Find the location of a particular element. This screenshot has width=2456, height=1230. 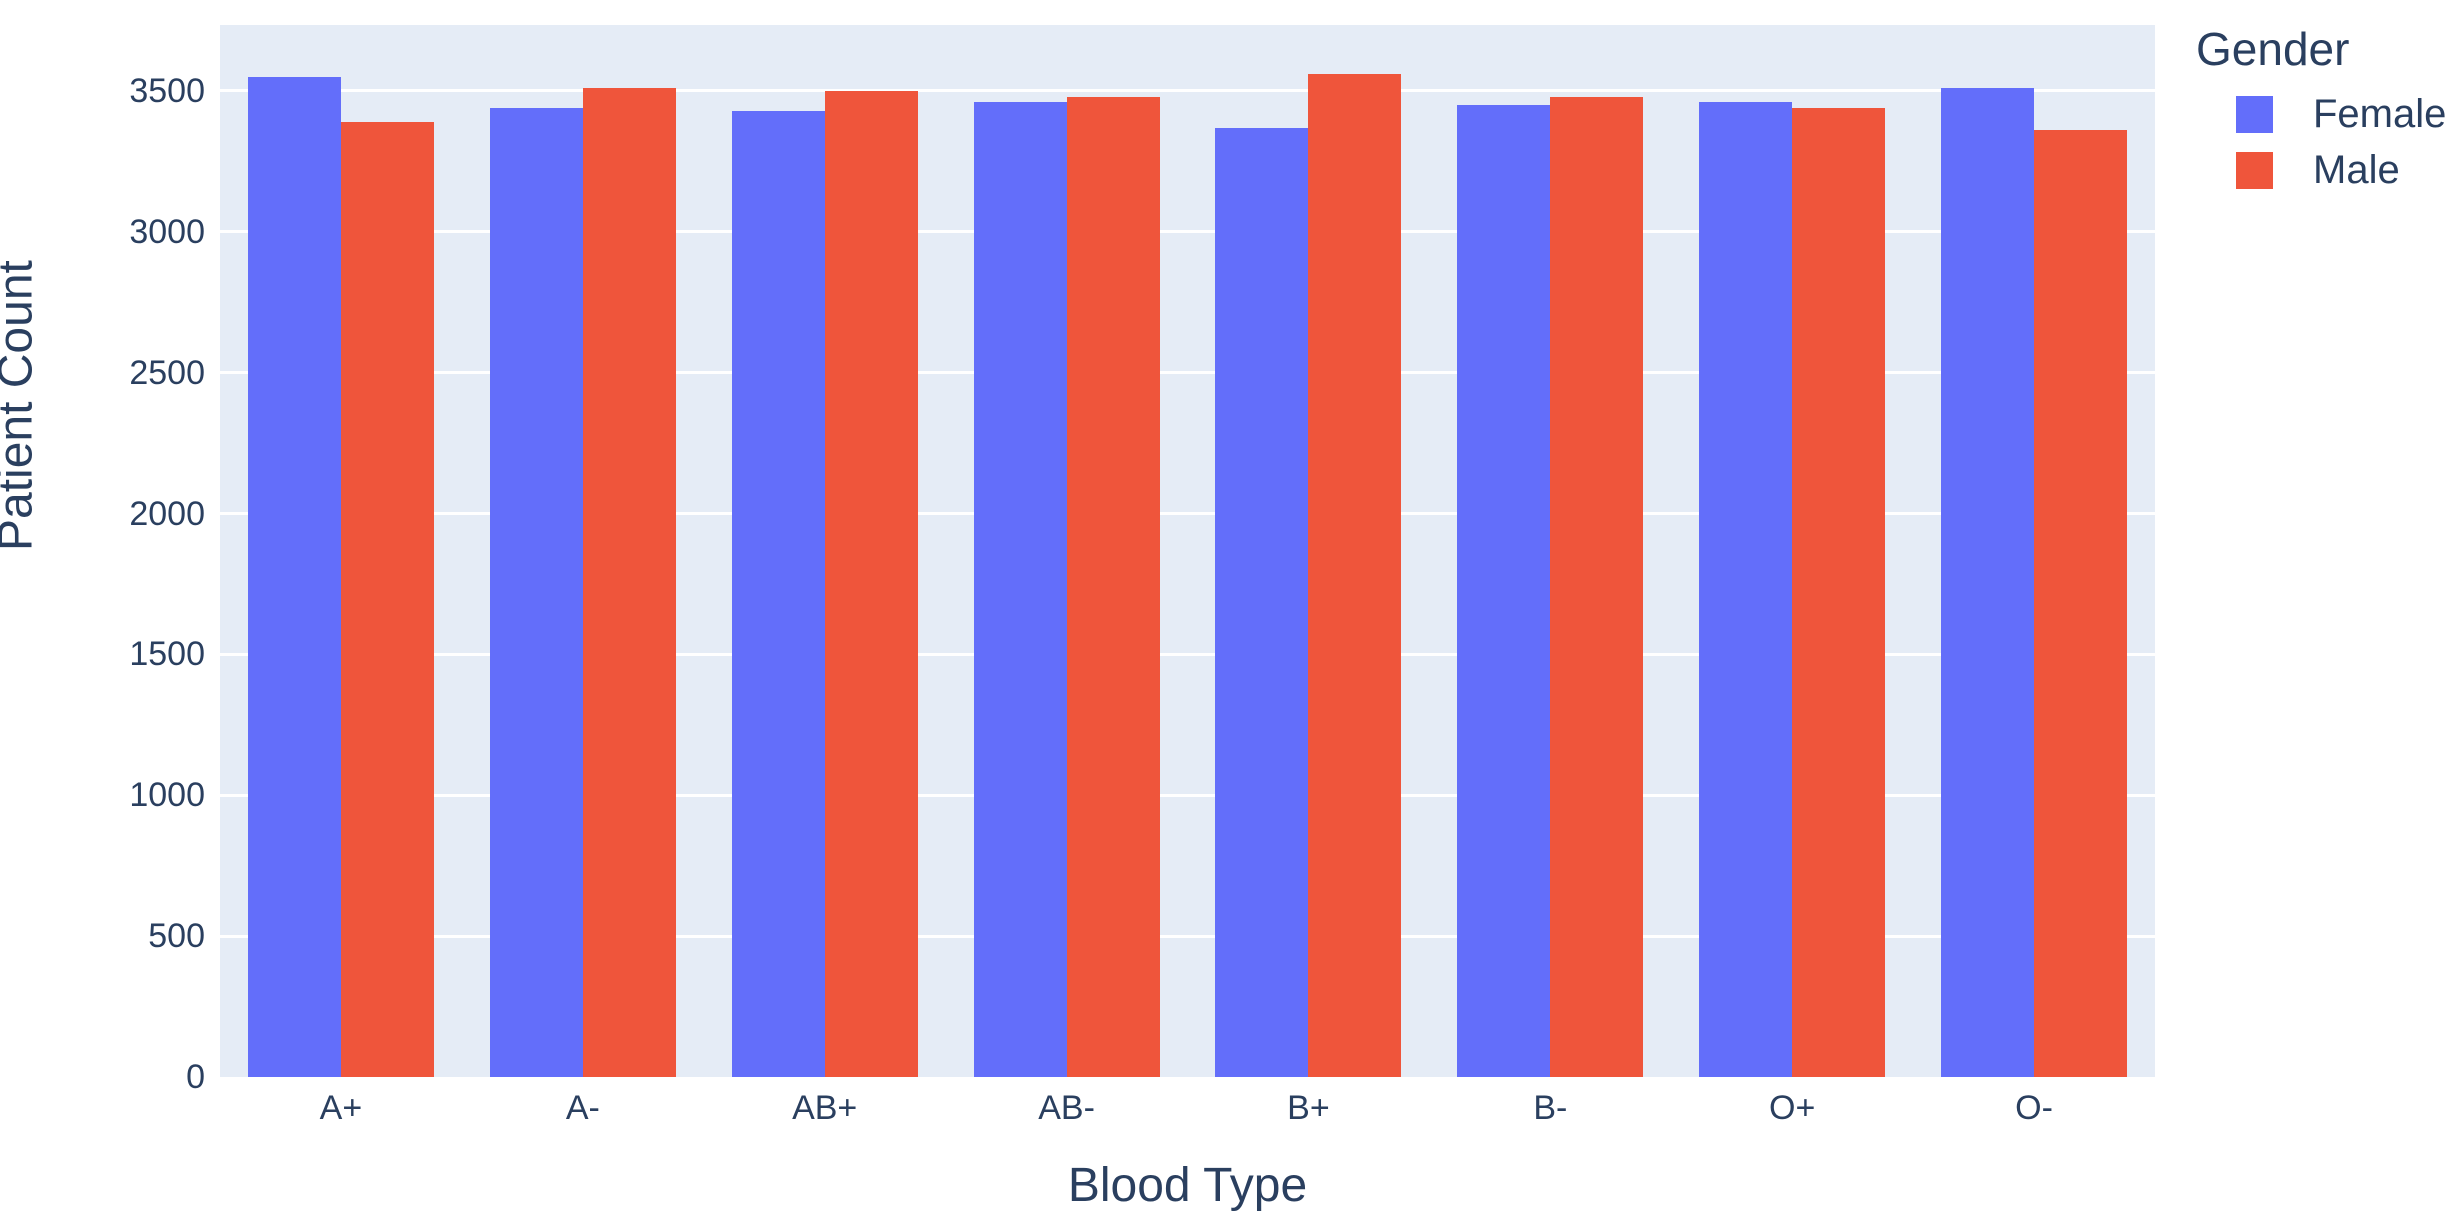

x-tick-AB-: AB- is located at coordinates (1066, 1108).